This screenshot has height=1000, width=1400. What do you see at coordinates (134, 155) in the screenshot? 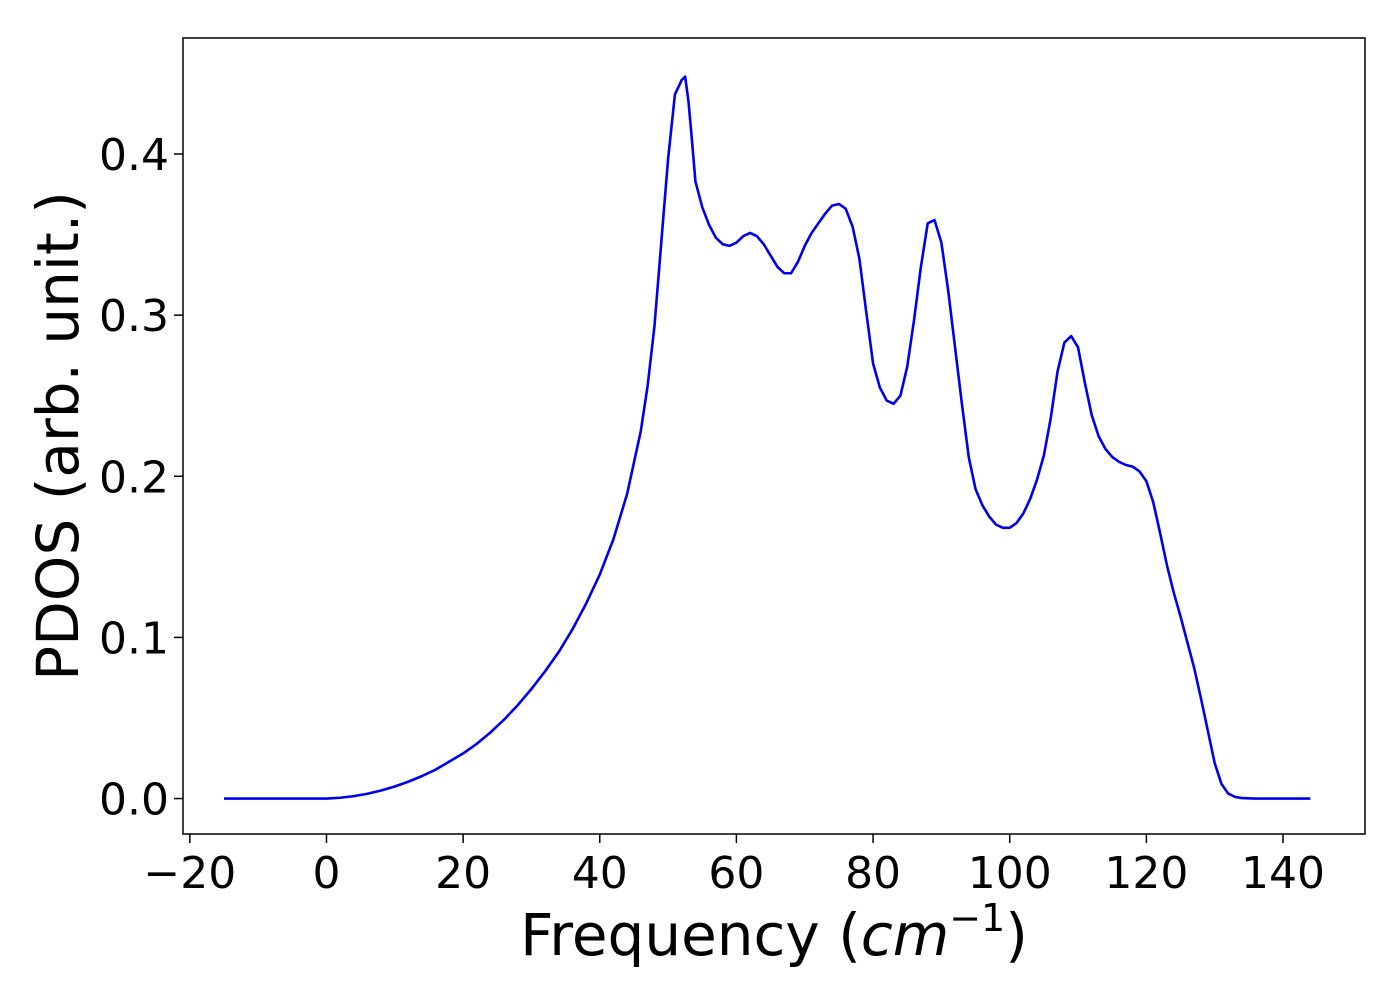
I see `y-tick-label: 0.4` at bounding box center [134, 155].